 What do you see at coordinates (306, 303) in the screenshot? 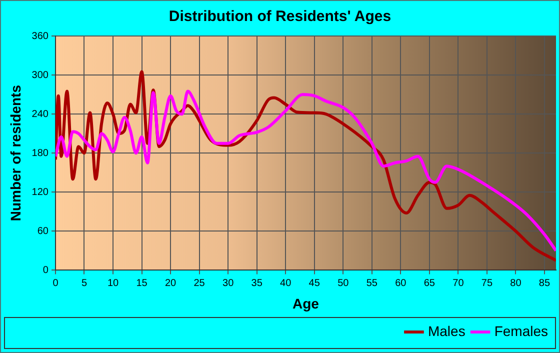
I see `x-axis-title: Age` at bounding box center [306, 303].